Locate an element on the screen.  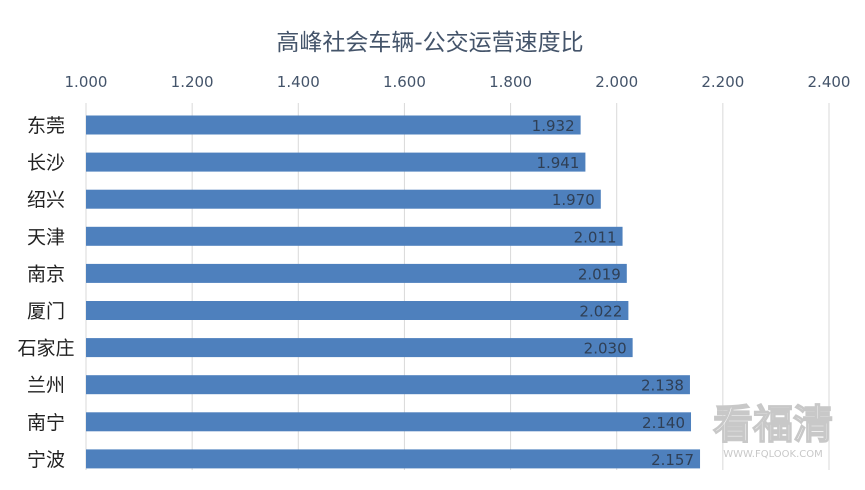
x-tick-label: 1.800 is located at coordinates (510, 82).